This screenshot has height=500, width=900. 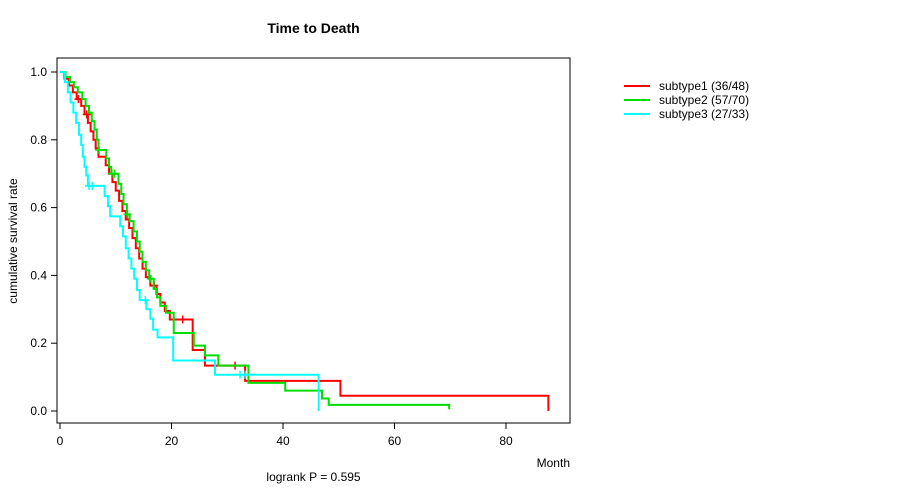 I want to click on legend-row-subtype3: subtype3 (27/33), so click(x=686, y=114).